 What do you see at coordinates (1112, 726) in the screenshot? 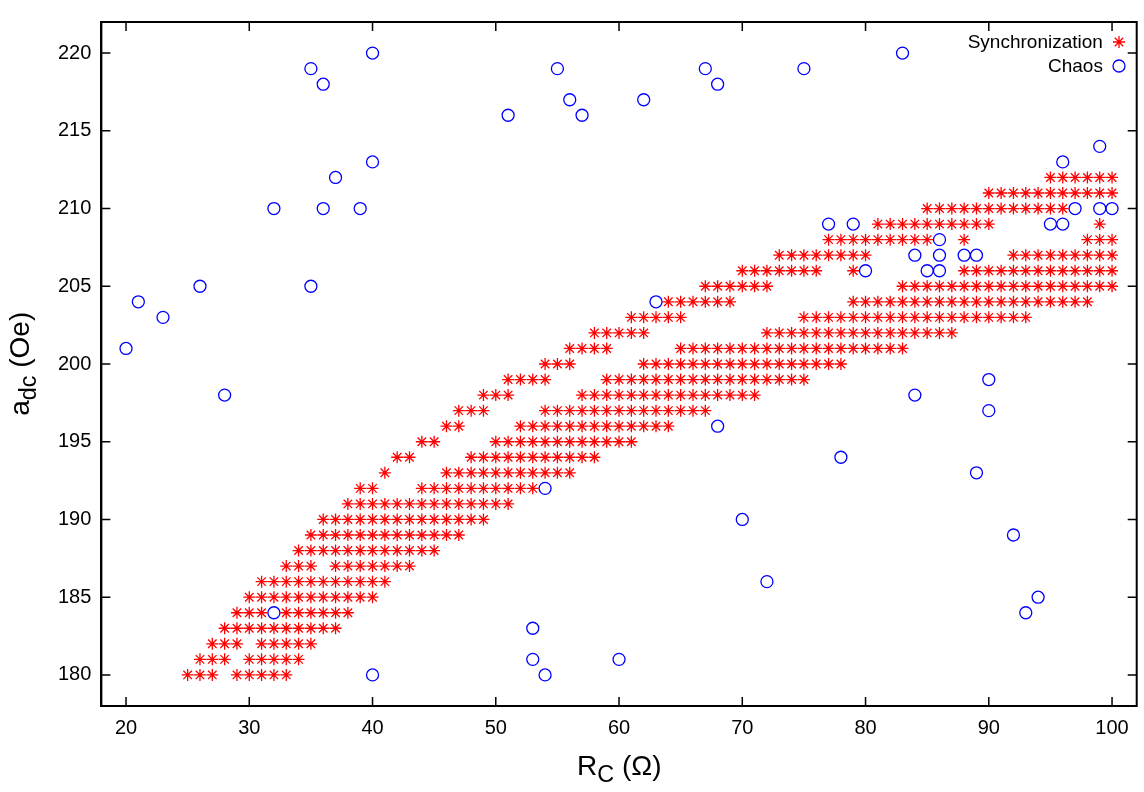
I see `x-tick-label: 100` at bounding box center [1112, 726].